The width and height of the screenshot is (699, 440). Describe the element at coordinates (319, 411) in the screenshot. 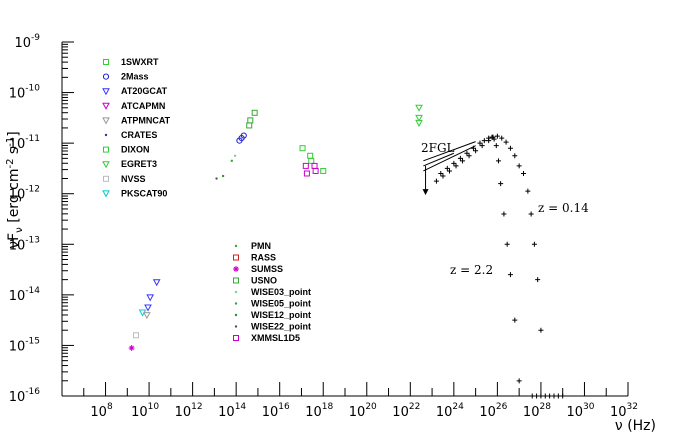

I see `x-tick-label: 1018` at that location.